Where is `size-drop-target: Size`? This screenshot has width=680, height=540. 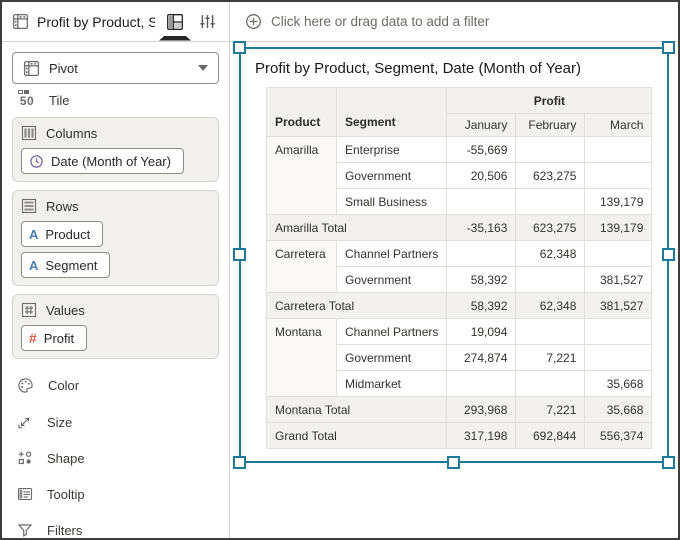 size-drop-target: Size is located at coordinates (115, 422).